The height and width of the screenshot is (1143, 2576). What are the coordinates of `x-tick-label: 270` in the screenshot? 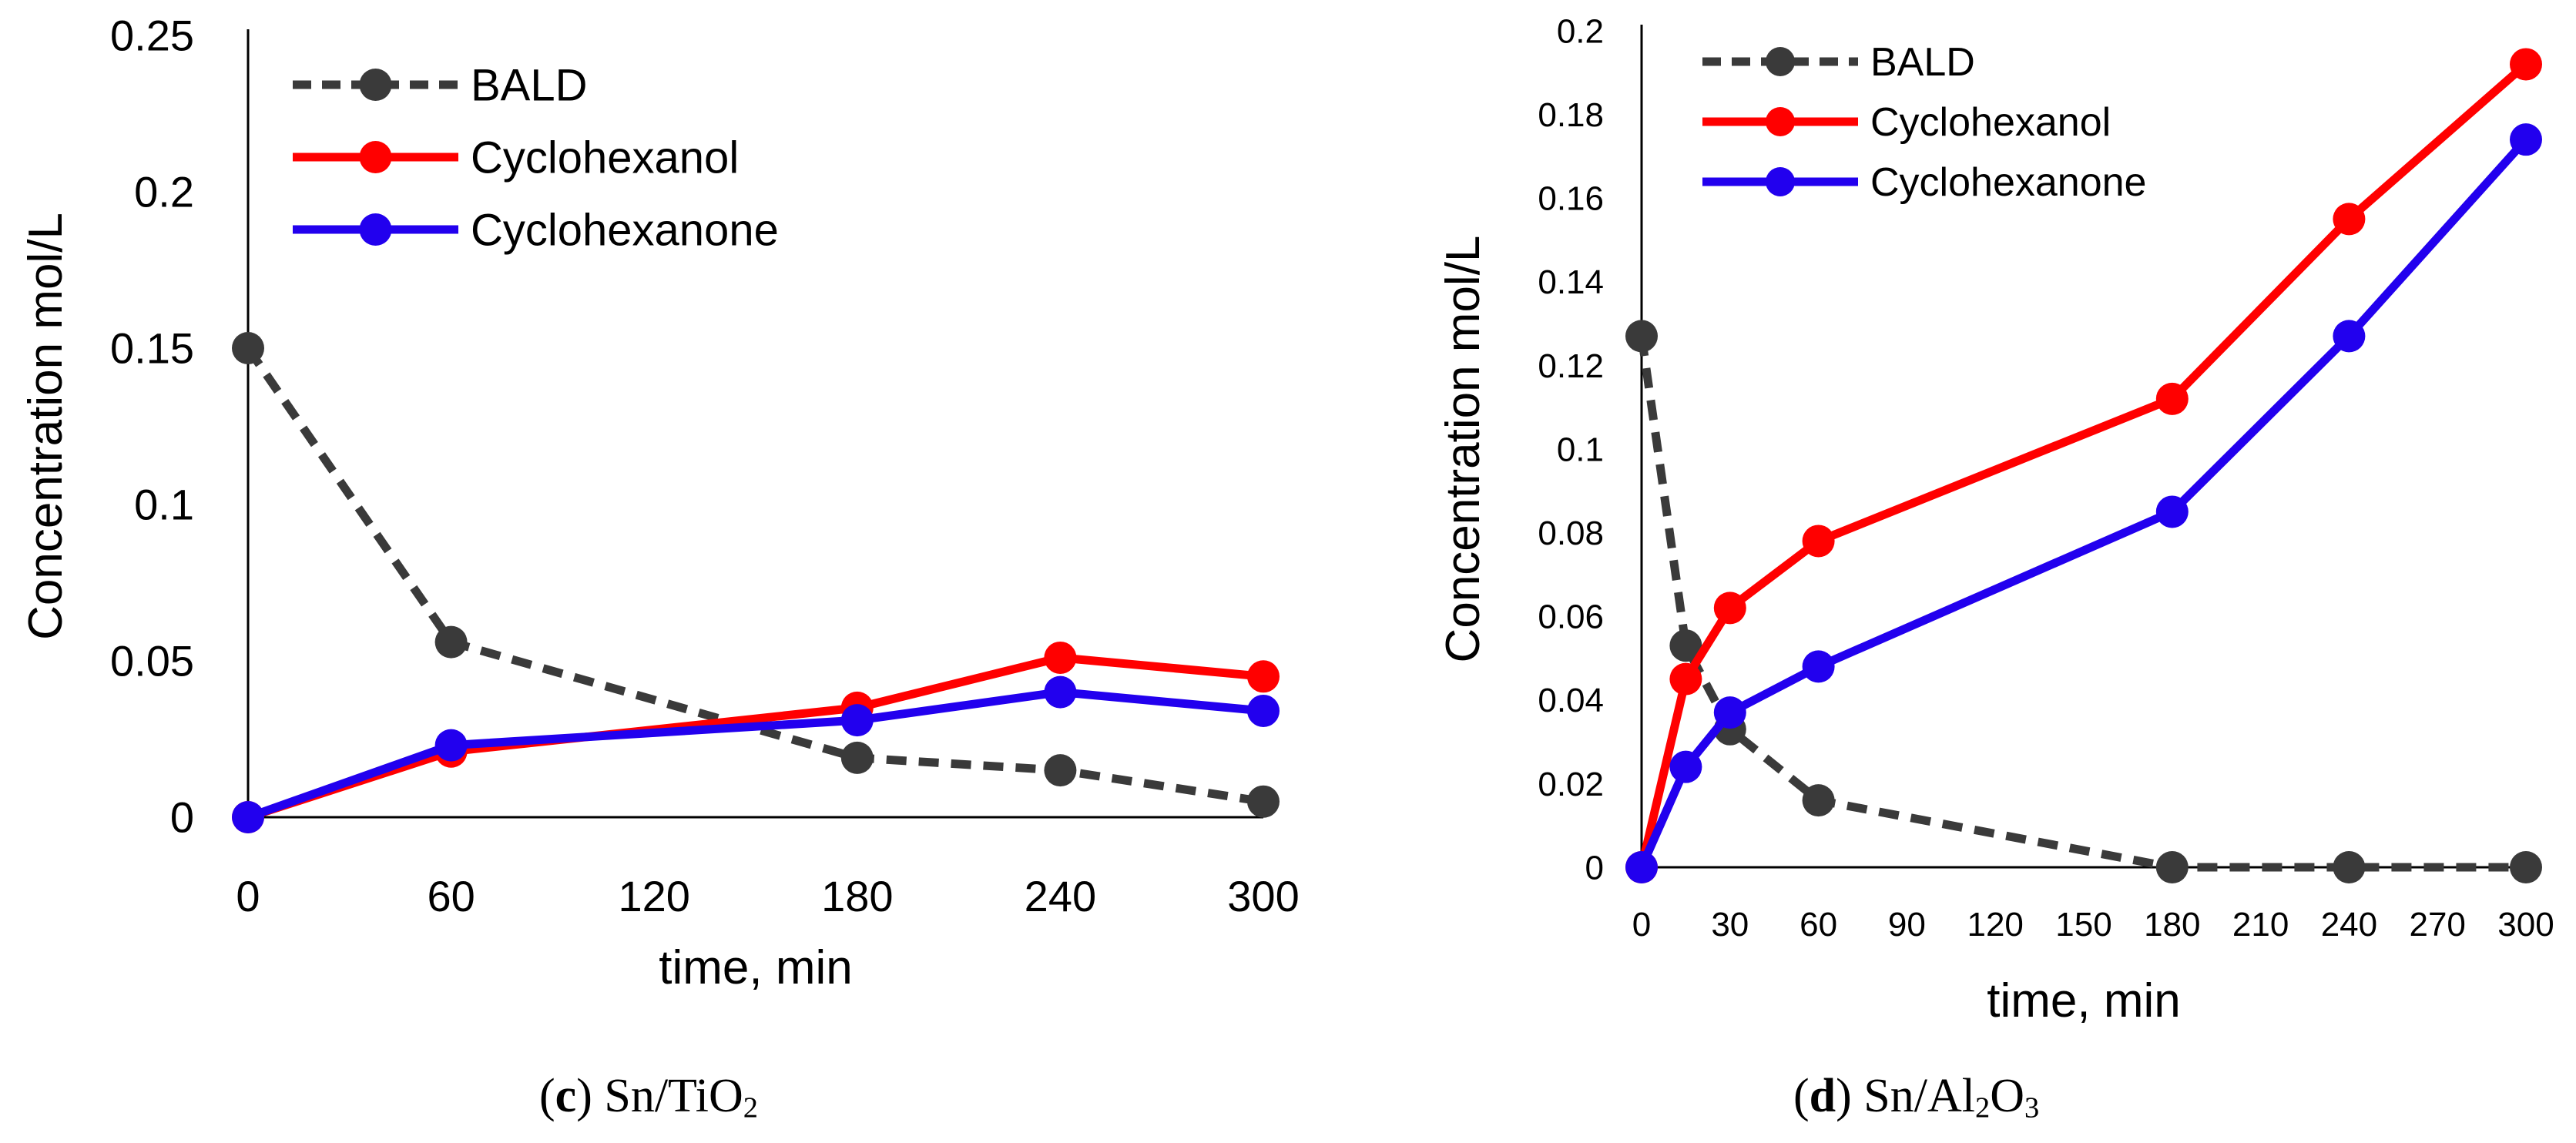 It's located at (2437, 925).